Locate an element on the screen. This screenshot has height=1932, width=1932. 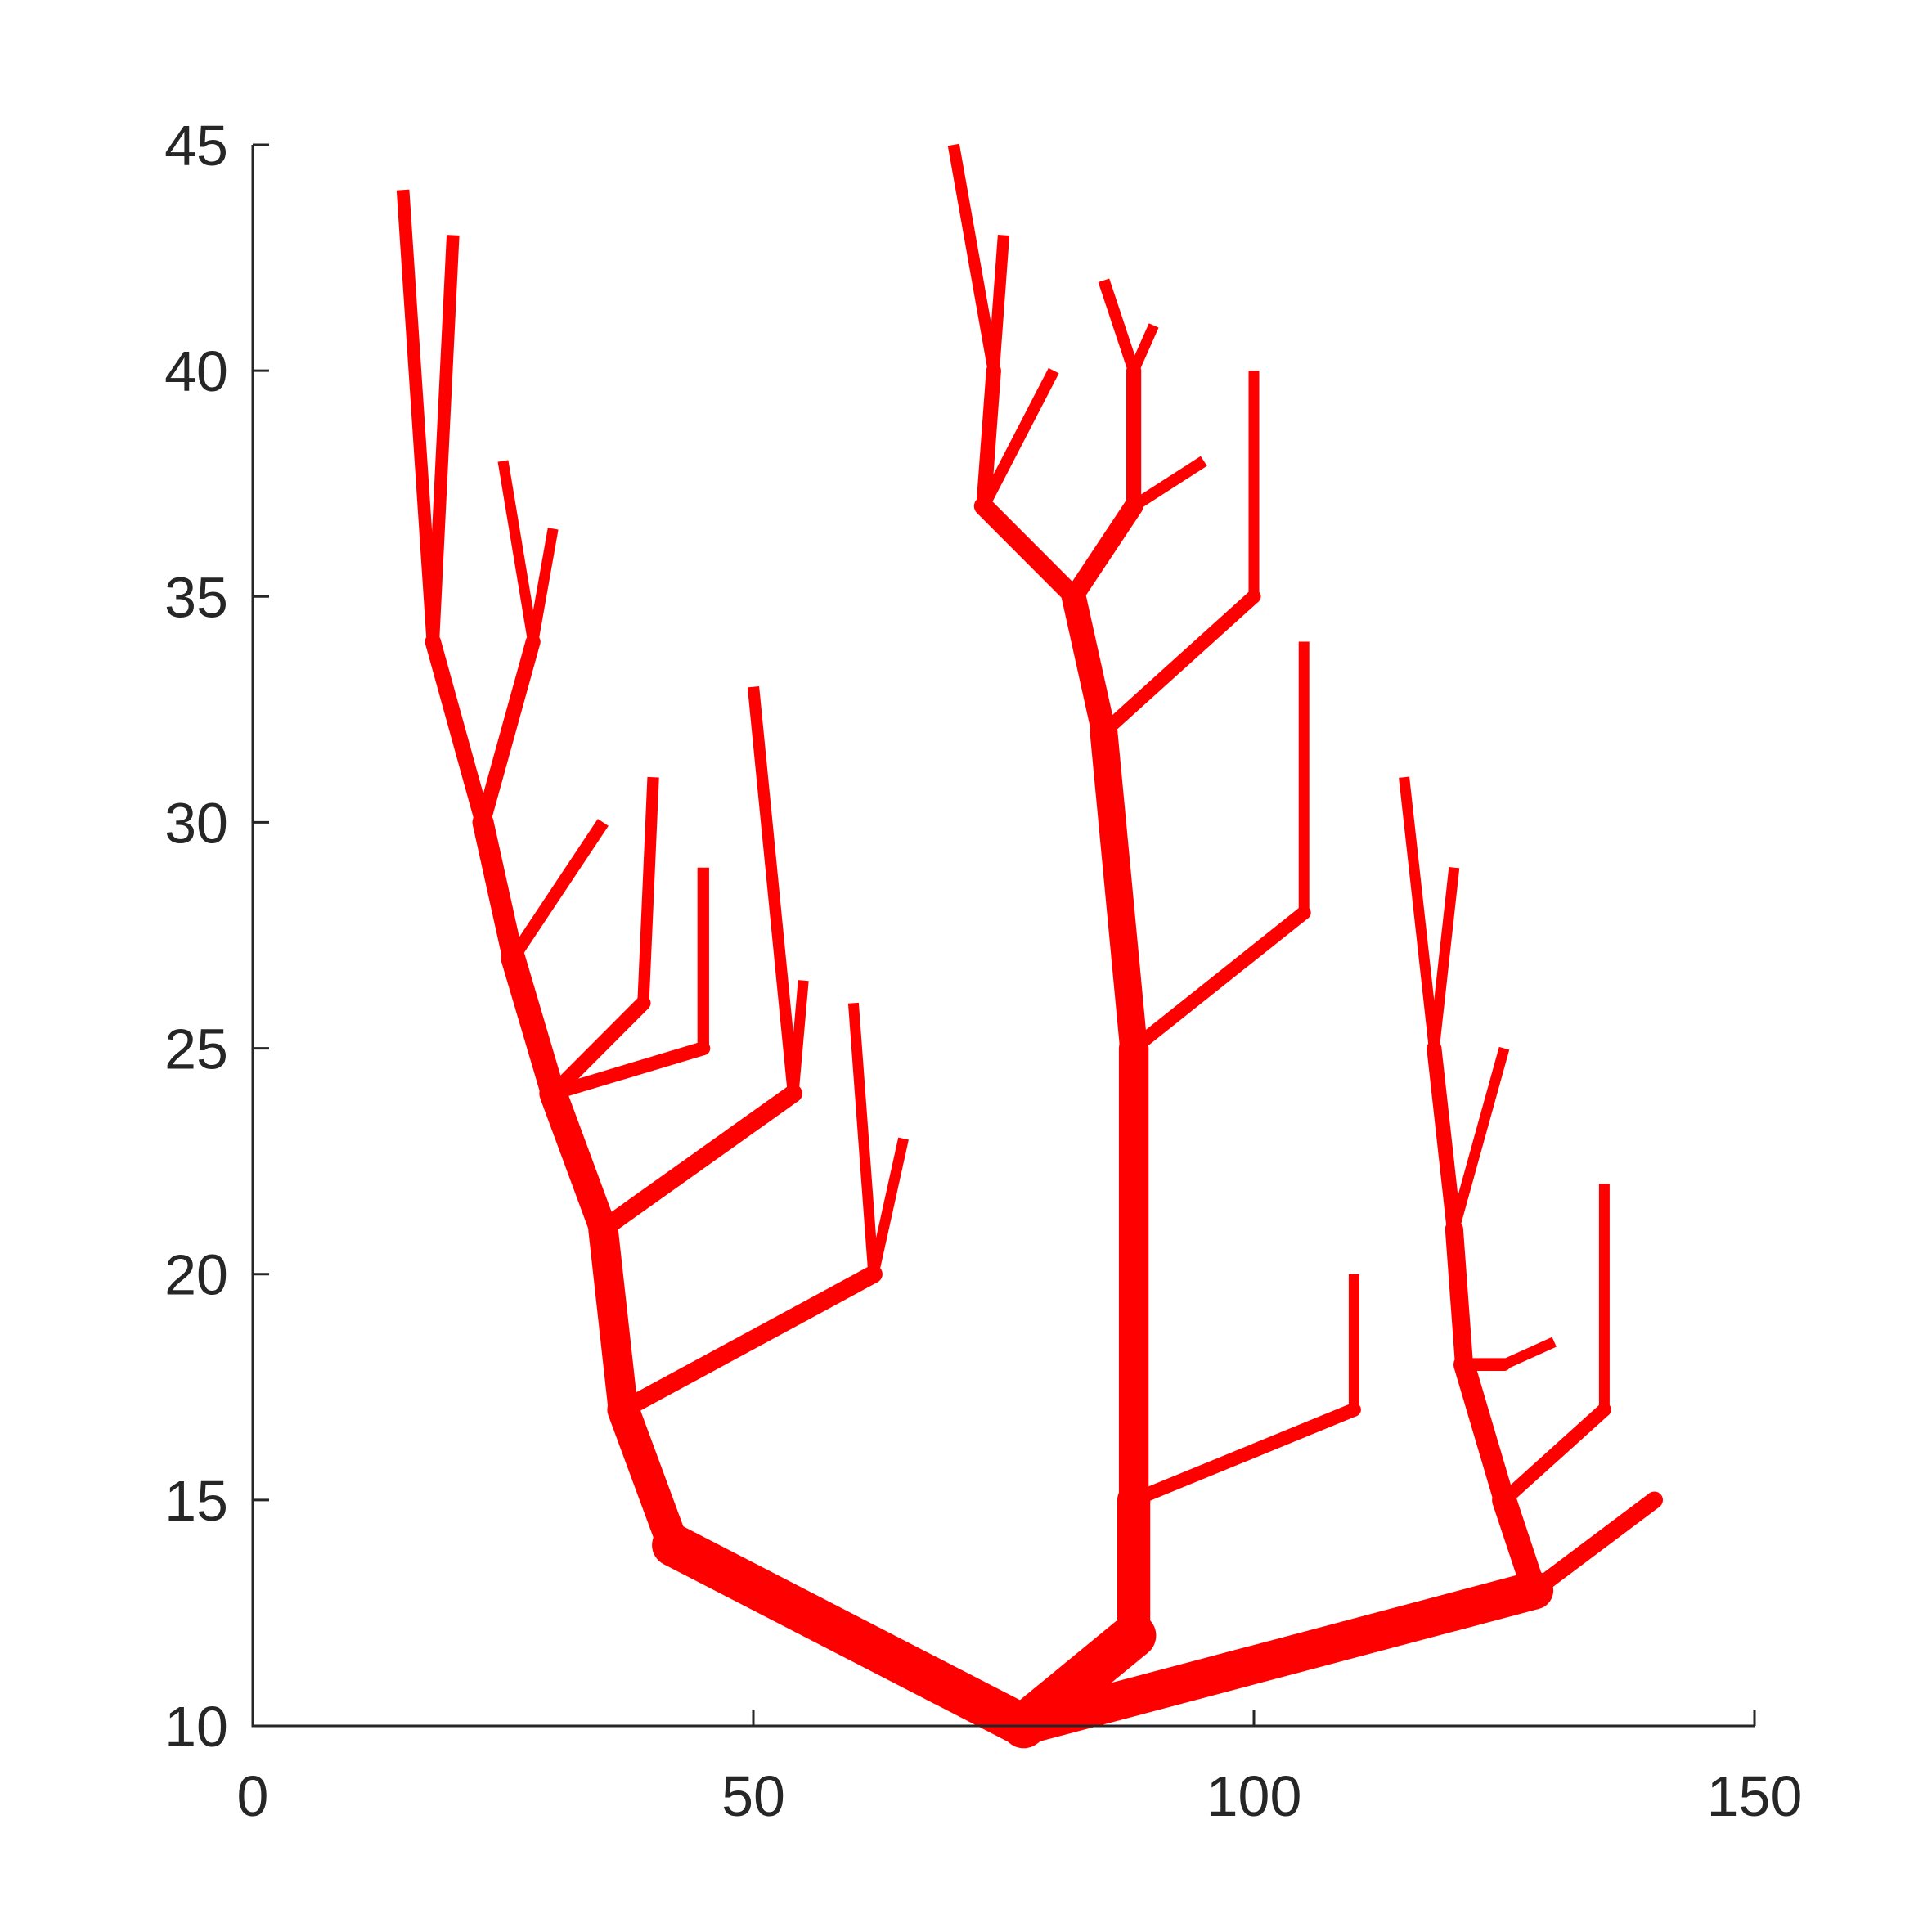
y-tick-label: 10 is located at coordinates (196, 1727).